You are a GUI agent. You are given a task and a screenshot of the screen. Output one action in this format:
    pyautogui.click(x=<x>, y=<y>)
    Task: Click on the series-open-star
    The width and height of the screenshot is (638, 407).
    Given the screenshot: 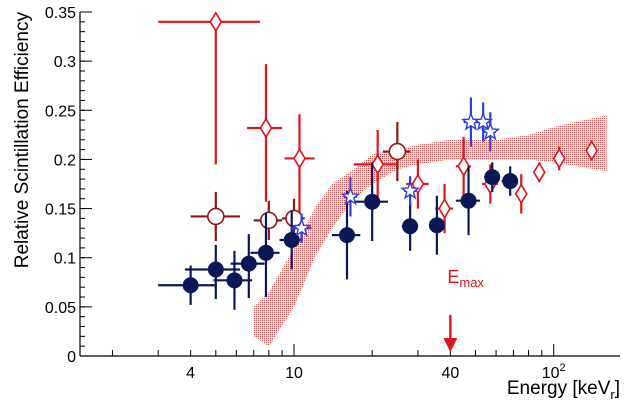 What is the action you would take?
    pyautogui.click(x=395, y=170)
    